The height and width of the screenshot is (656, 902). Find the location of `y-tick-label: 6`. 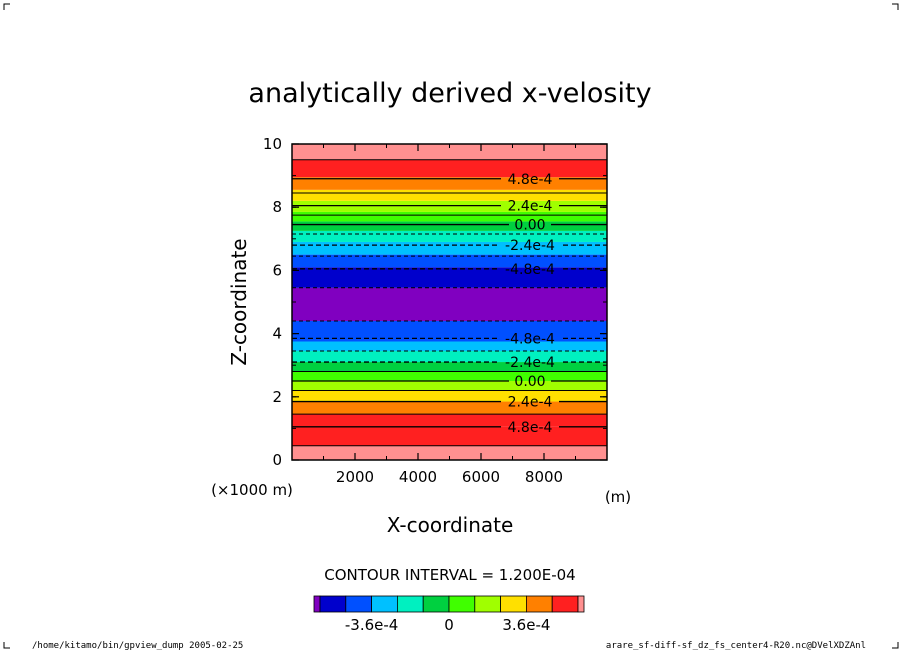

y-tick-label: 6 is located at coordinates (277, 270).